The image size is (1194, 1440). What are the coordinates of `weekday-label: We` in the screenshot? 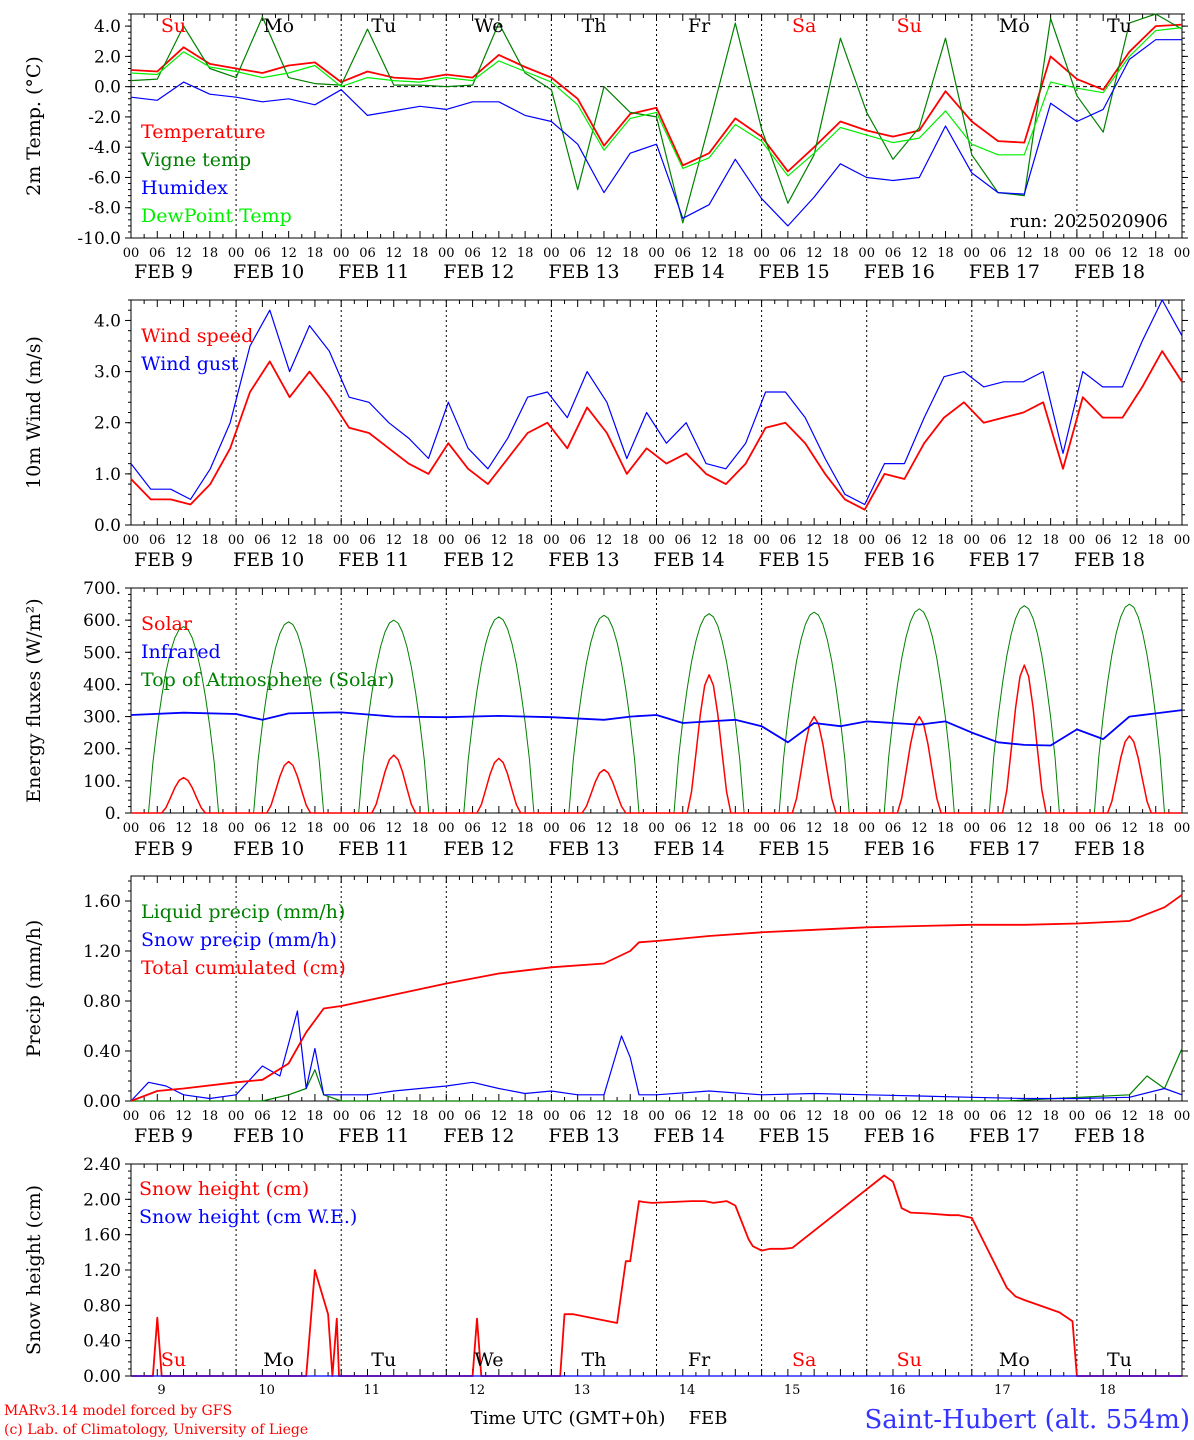 It's located at (488, 1360).